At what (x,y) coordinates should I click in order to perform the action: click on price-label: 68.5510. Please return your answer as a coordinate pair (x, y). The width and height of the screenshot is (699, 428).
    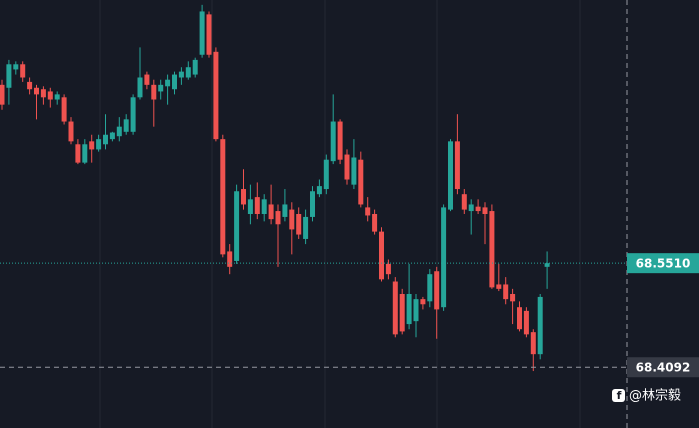
    Looking at the image, I should click on (663, 264).